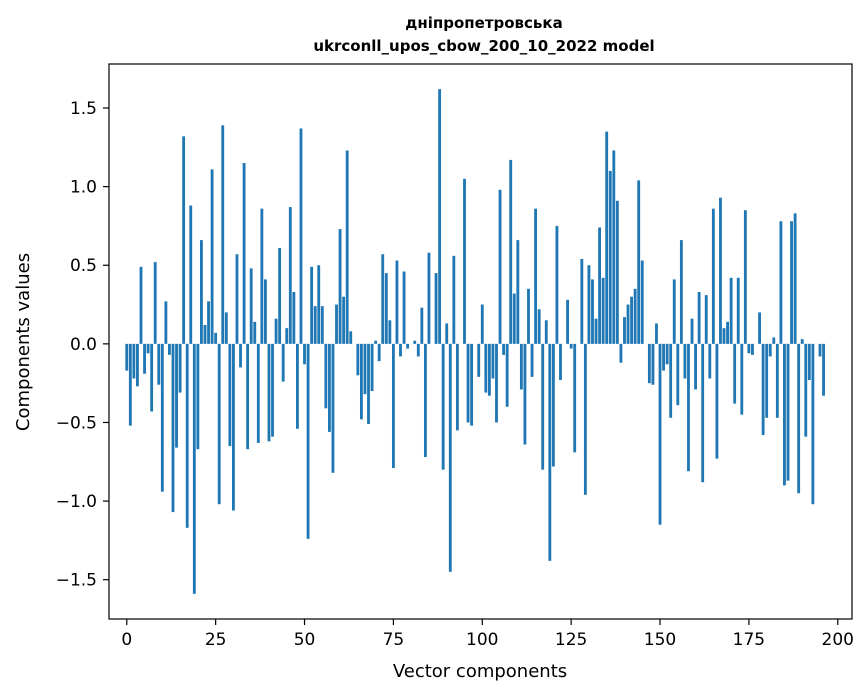 The image size is (867, 696). I want to click on x-axis: 0 25 50 75 100 125 150 175 200, so click(487, 634).